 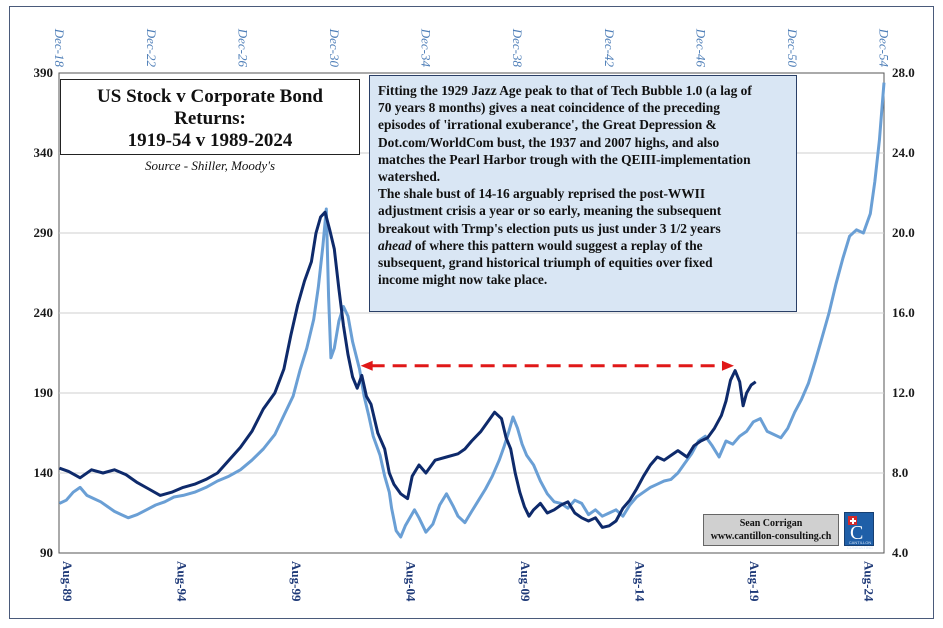 What do you see at coordinates (792, 48) in the screenshot?
I see `x-top-tick-label: Dec-50` at bounding box center [792, 48].